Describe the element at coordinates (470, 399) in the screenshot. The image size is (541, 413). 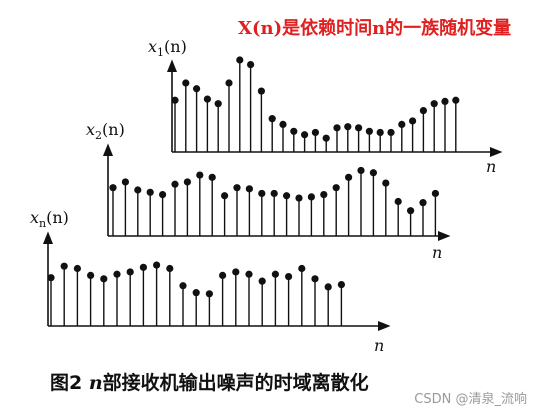
I see `watermark: CSDN @清泉_流响` at that location.